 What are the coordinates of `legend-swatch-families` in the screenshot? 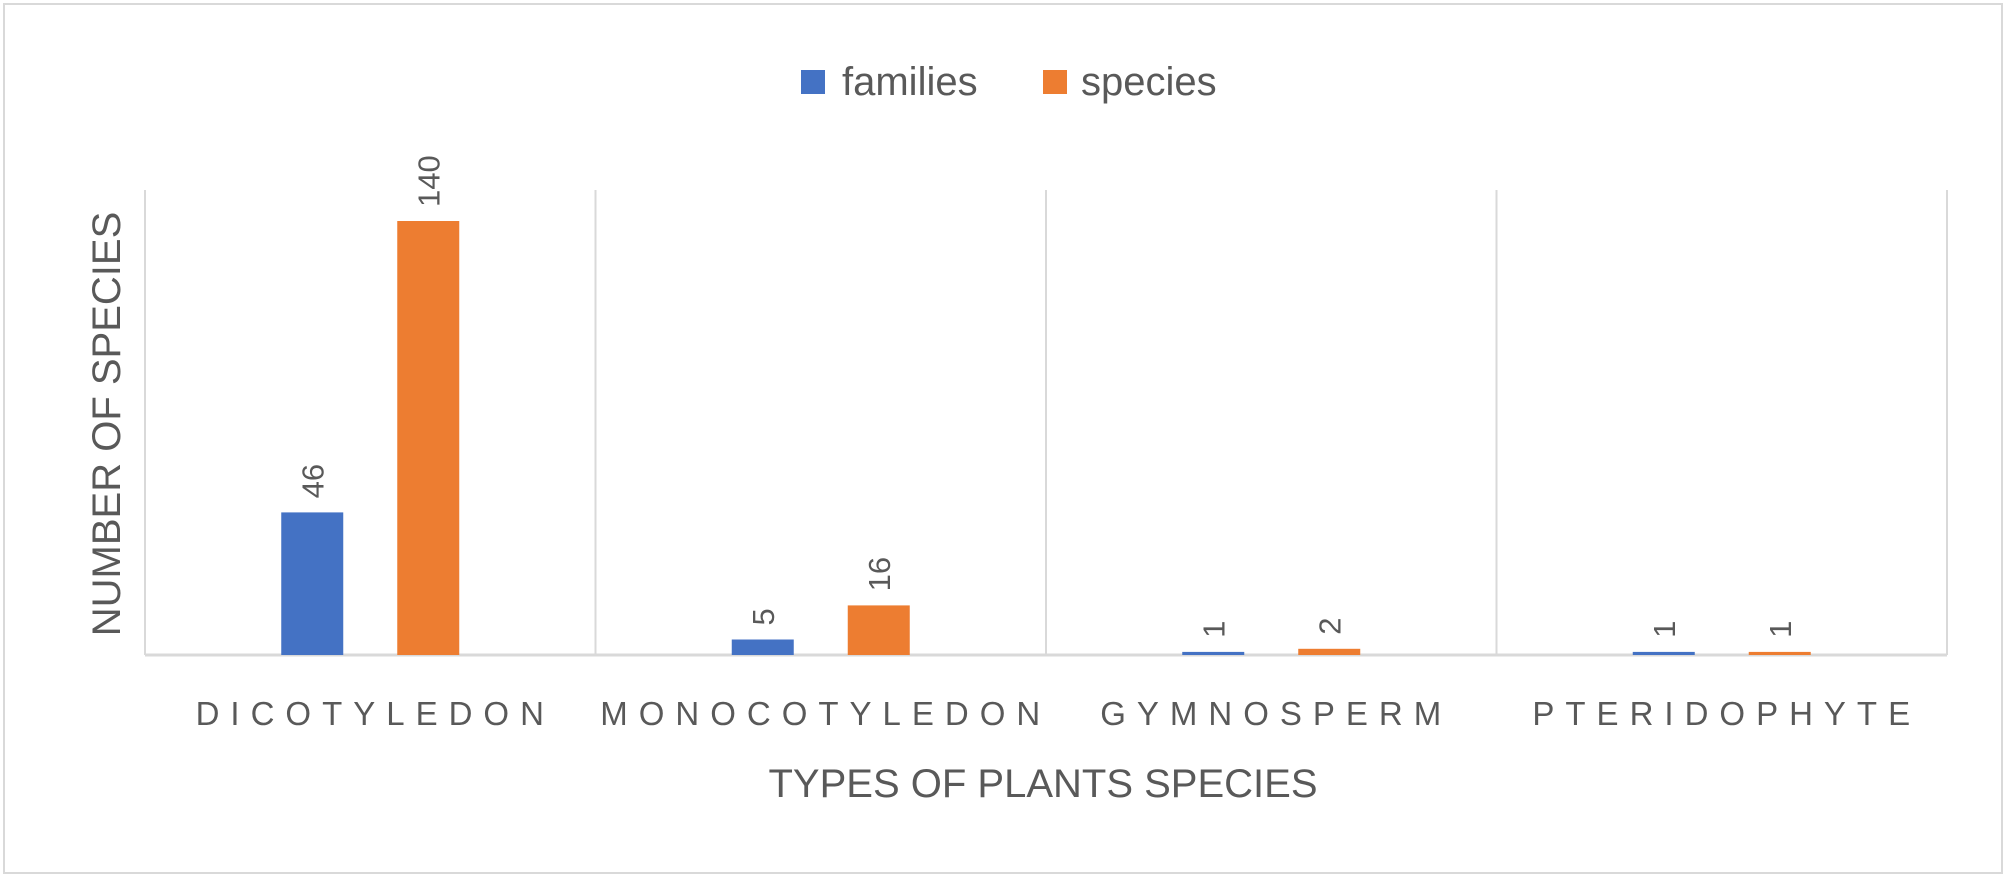 It's located at (813, 82).